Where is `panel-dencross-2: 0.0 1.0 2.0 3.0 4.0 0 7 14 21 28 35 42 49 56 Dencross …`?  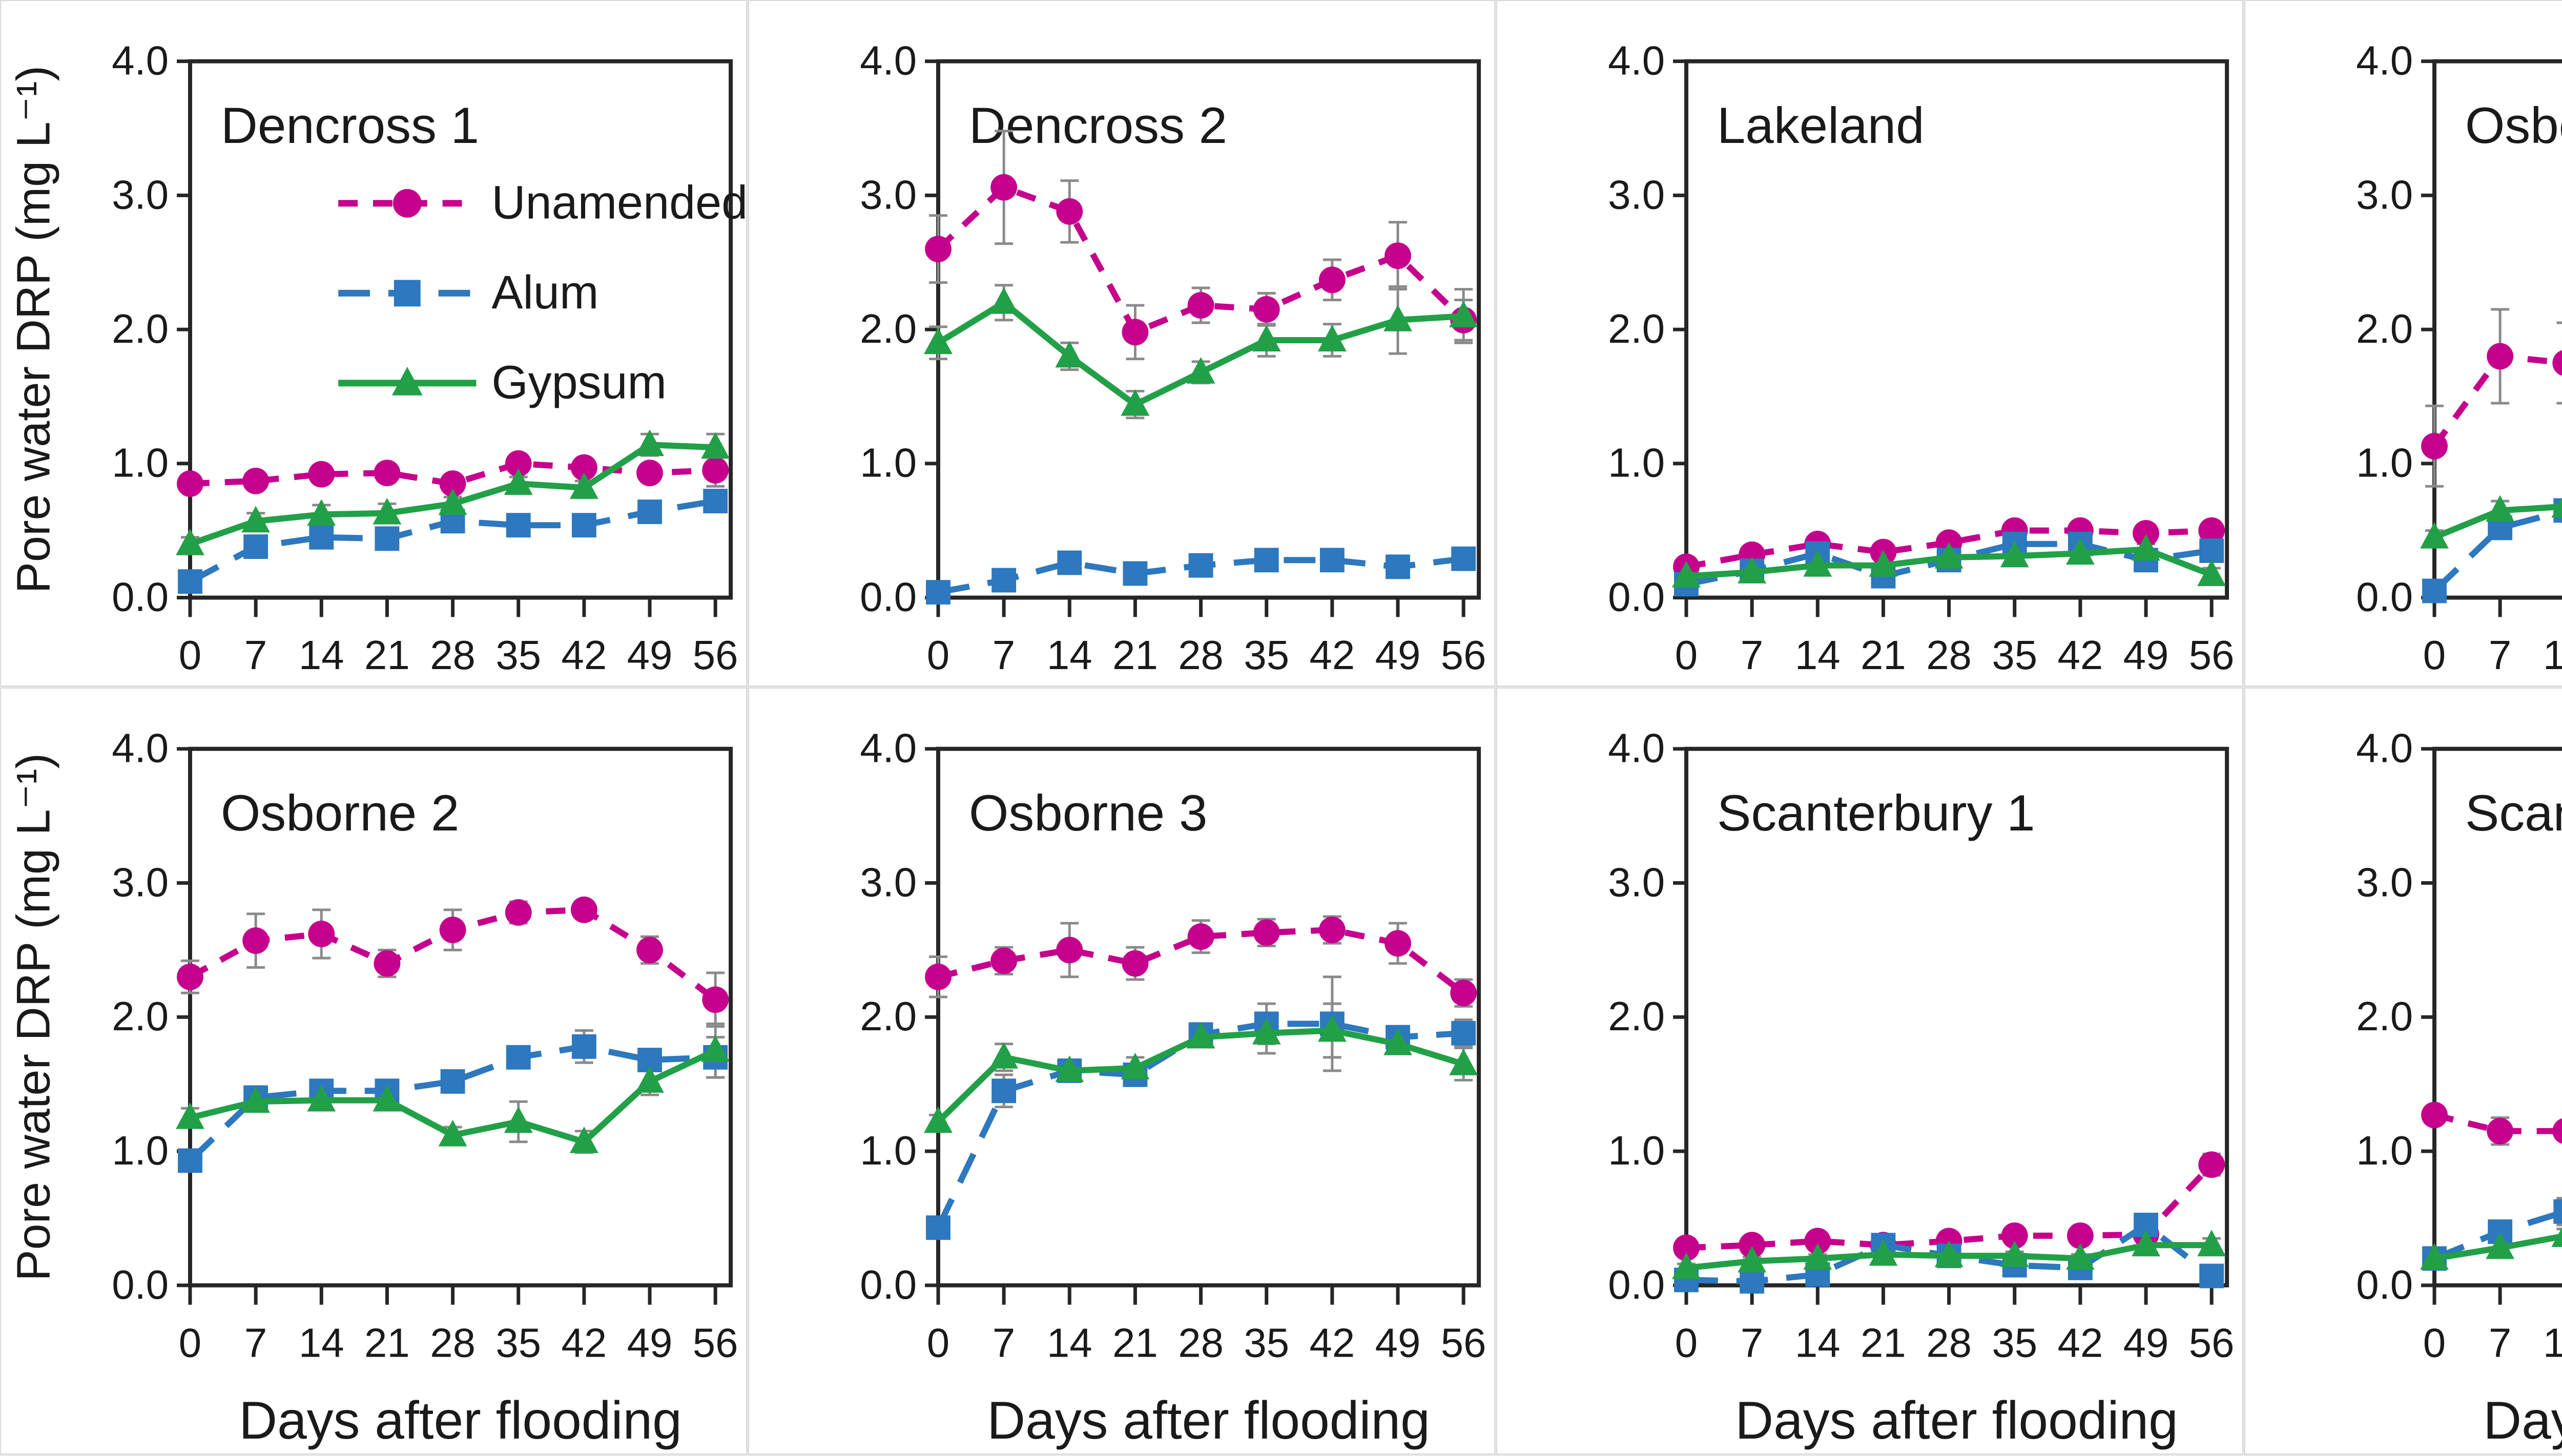
panel-dencross-2: 0.0 1.0 2.0 3.0 4.0 0 7 14 21 28 35 42 49 56 Dencross … is located at coordinates (1121, 343).